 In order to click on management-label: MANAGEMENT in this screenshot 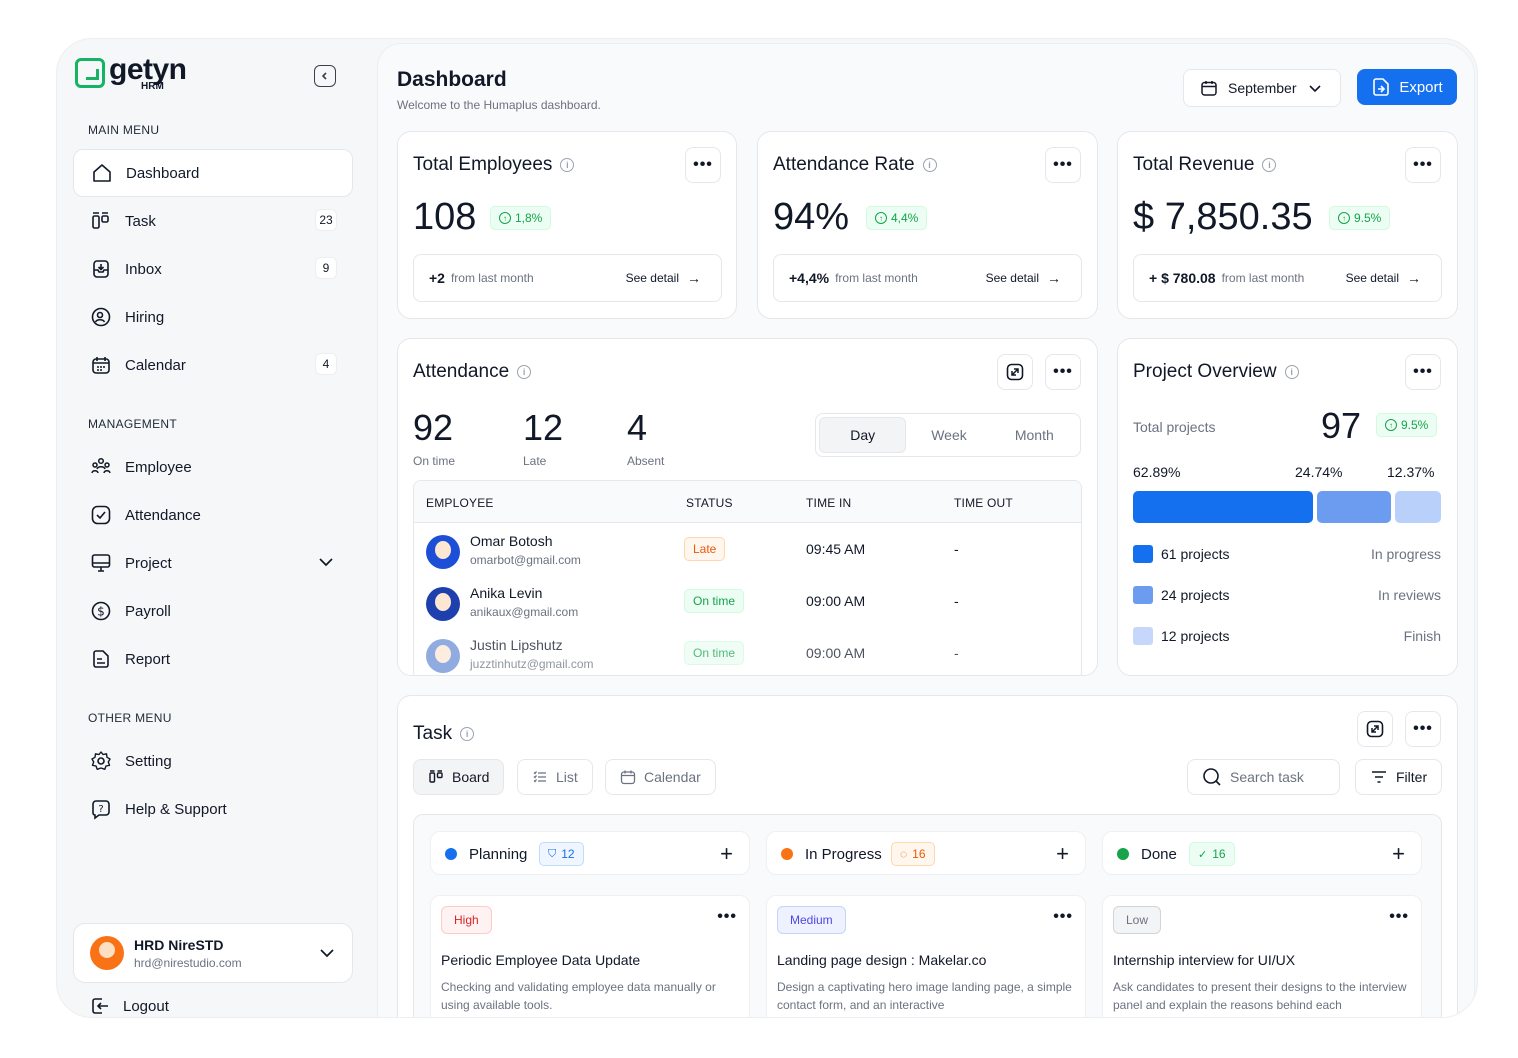, I will do `click(133, 424)`.